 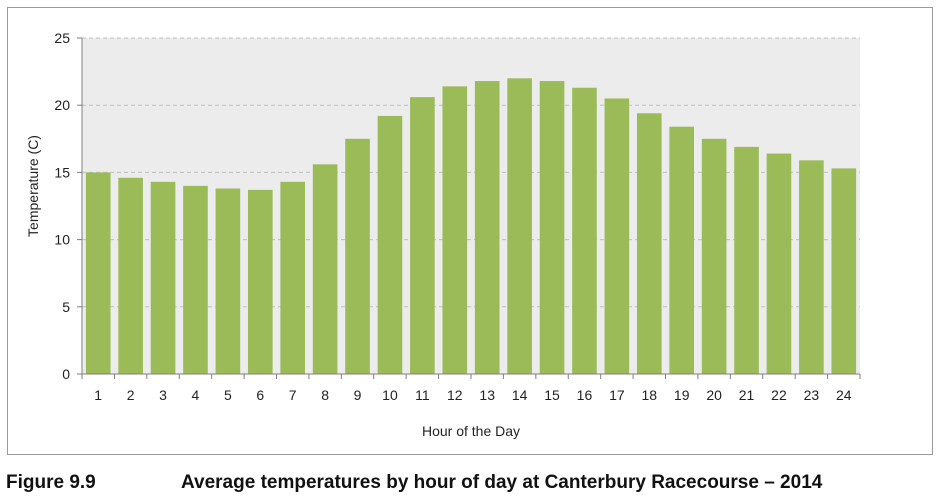 What do you see at coordinates (812, 395) in the screenshot?
I see `x-tick-label: 23` at bounding box center [812, 395].